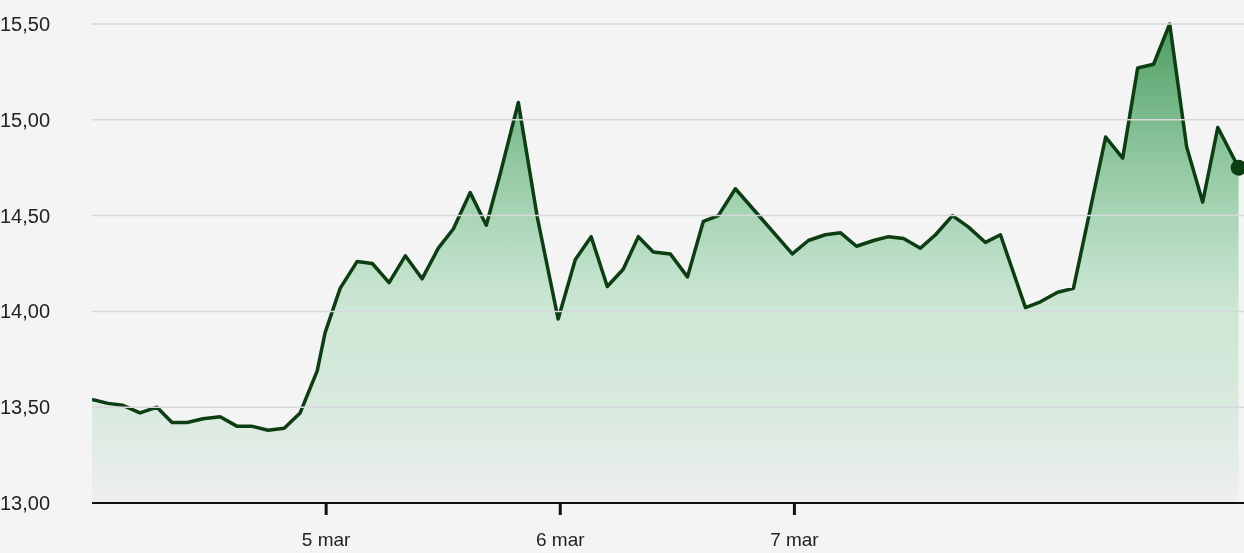 Image resolution: width=1244 pixels, height=553 pixels. Describe the element at coordinates (25, 24) in the screenshot. I see `y-tick-label: 15,50` at that location.